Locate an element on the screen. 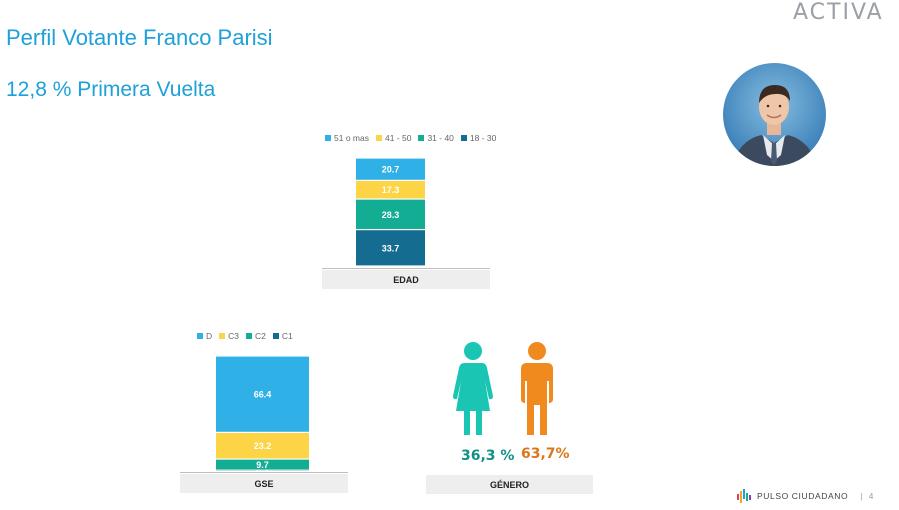 Image resolution: width=899 pixels, height=510 pixels. edad-legend-label: 31 - 40 is located at coordinates (440, 138).